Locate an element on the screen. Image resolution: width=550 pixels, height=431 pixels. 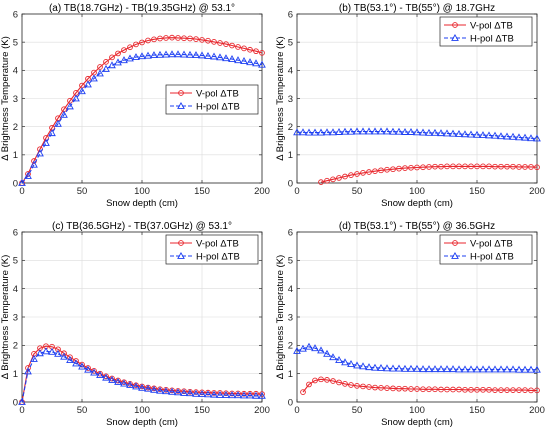
y-tick-label: 0 is located at coordinates (290, 402).